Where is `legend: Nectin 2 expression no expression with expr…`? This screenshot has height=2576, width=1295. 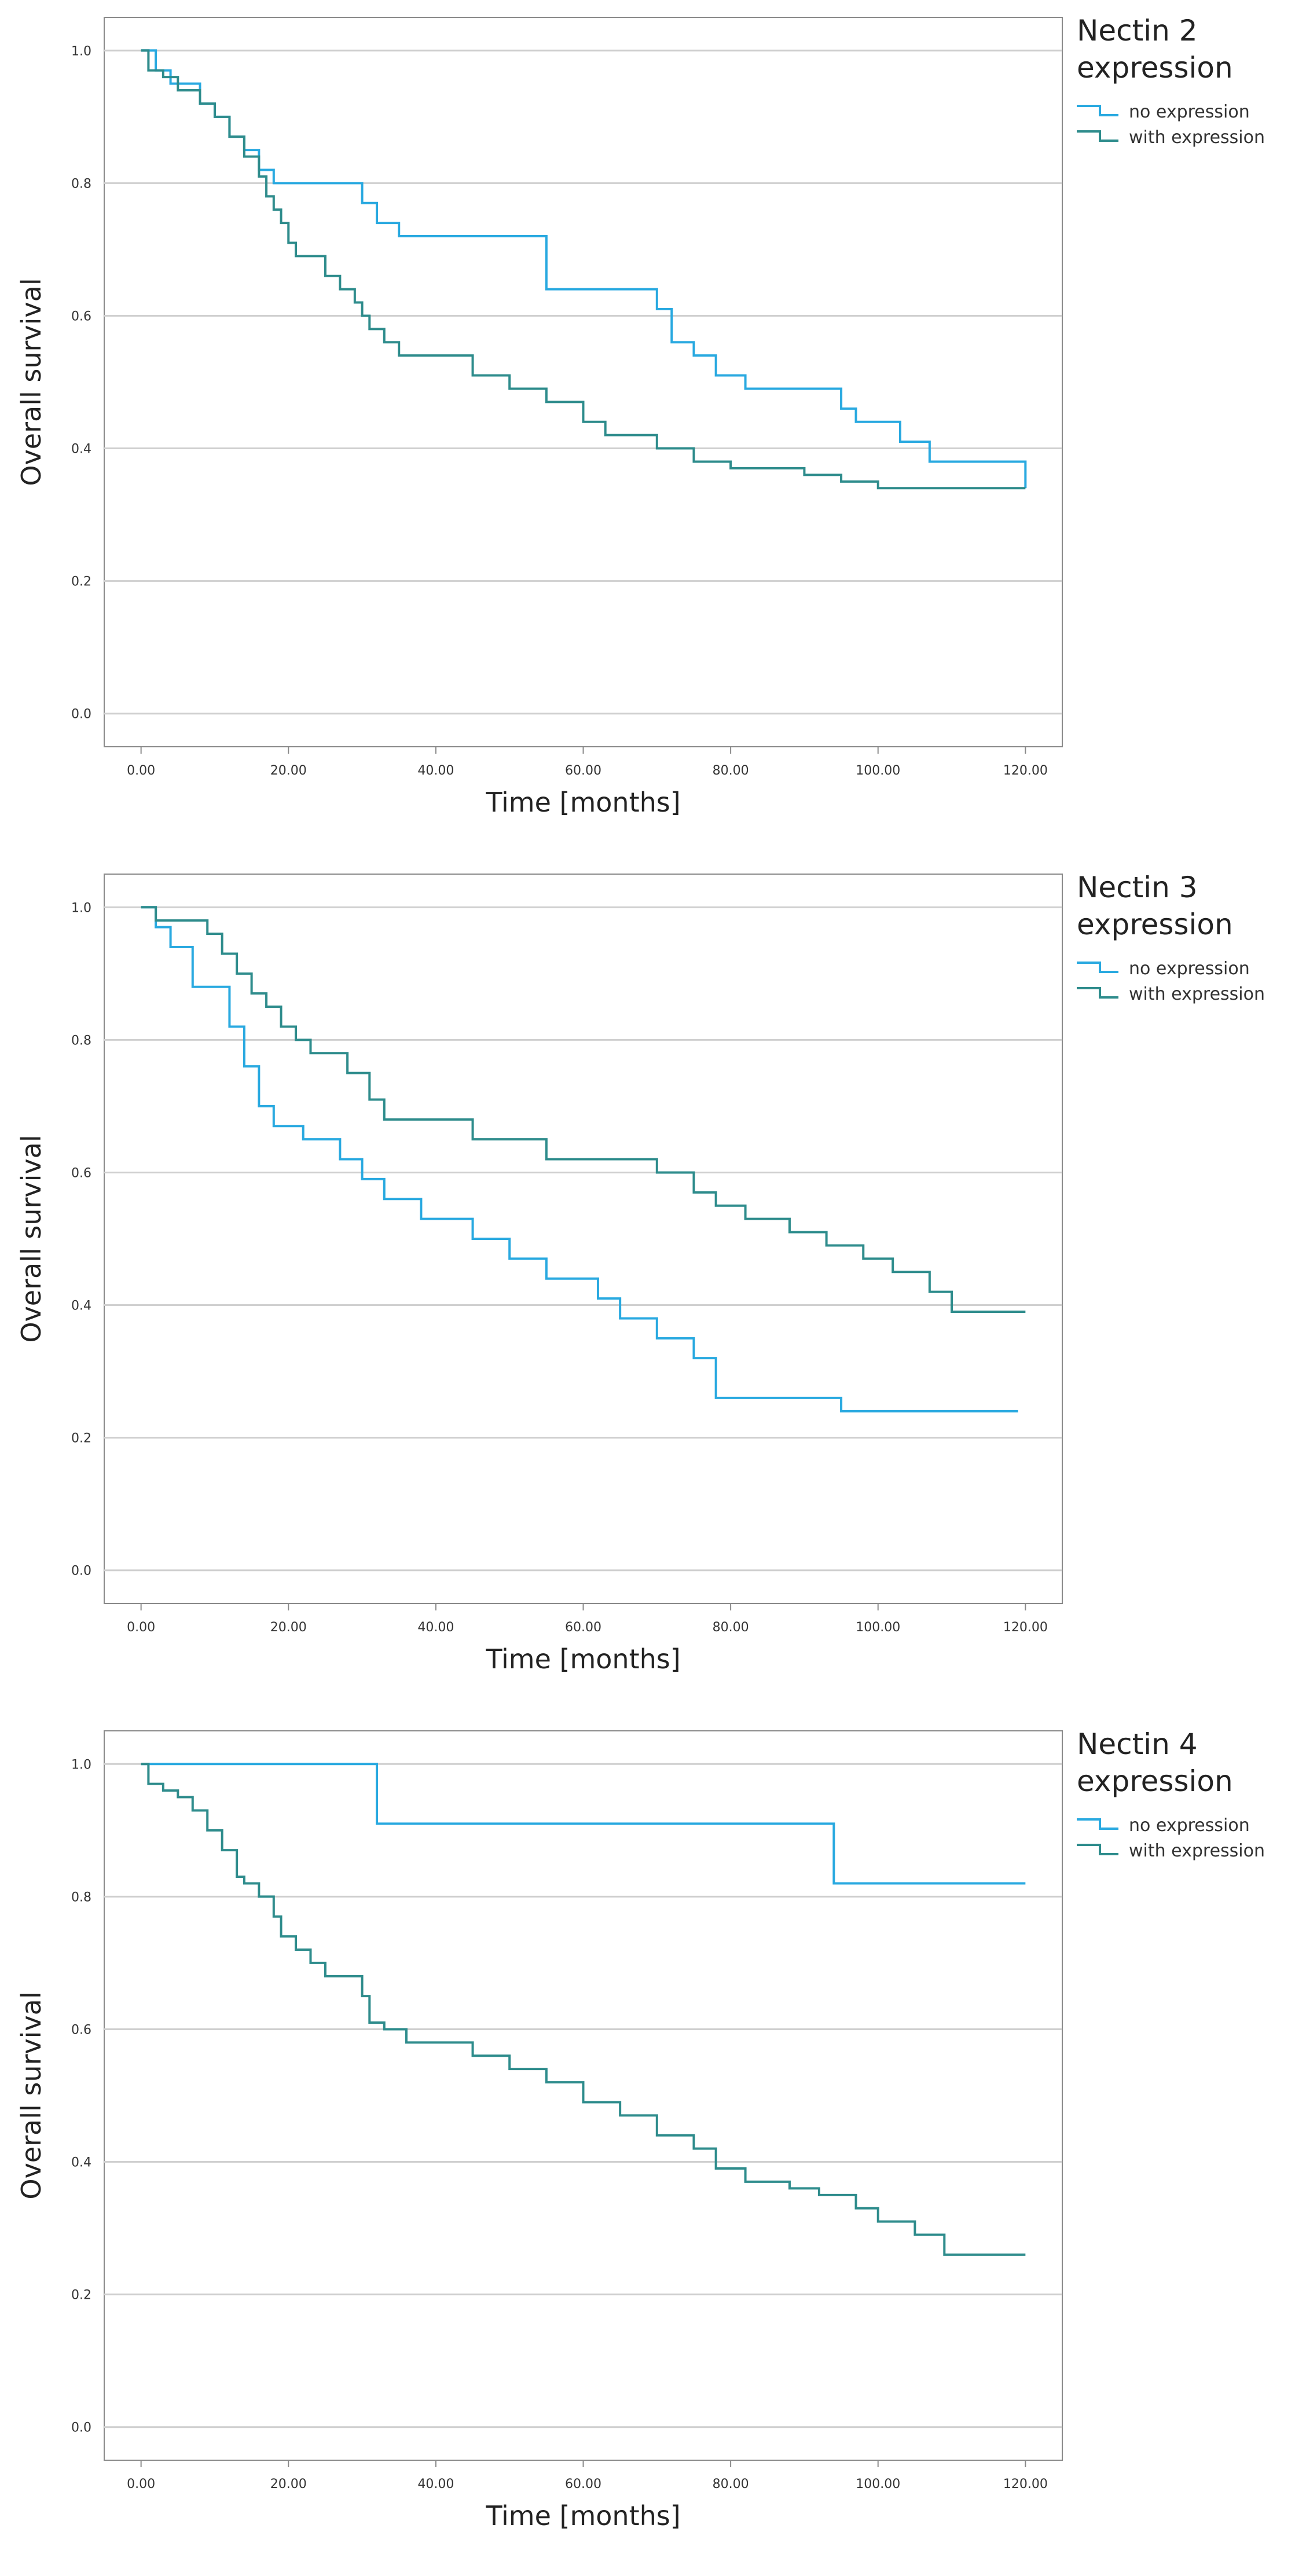
legend: Nectin 2 expression no expression with expr… is located at coordinates (1171, 81).